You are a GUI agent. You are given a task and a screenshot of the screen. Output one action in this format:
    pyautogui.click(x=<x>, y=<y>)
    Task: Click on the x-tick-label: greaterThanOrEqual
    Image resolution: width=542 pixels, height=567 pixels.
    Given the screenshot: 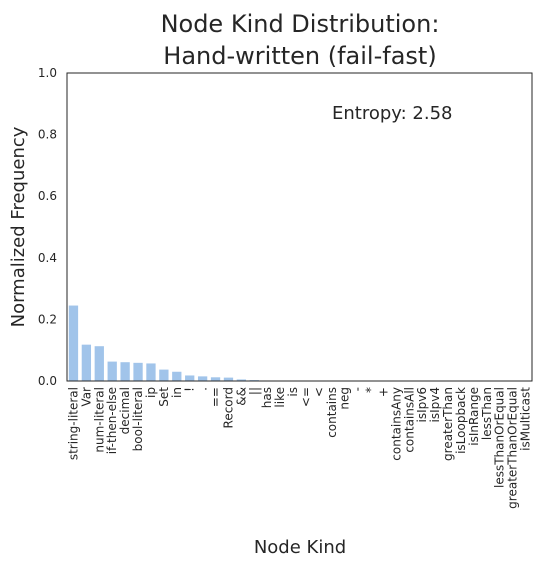 What is the action you would take?
    pyautogui.click(x=513, y=448)
    